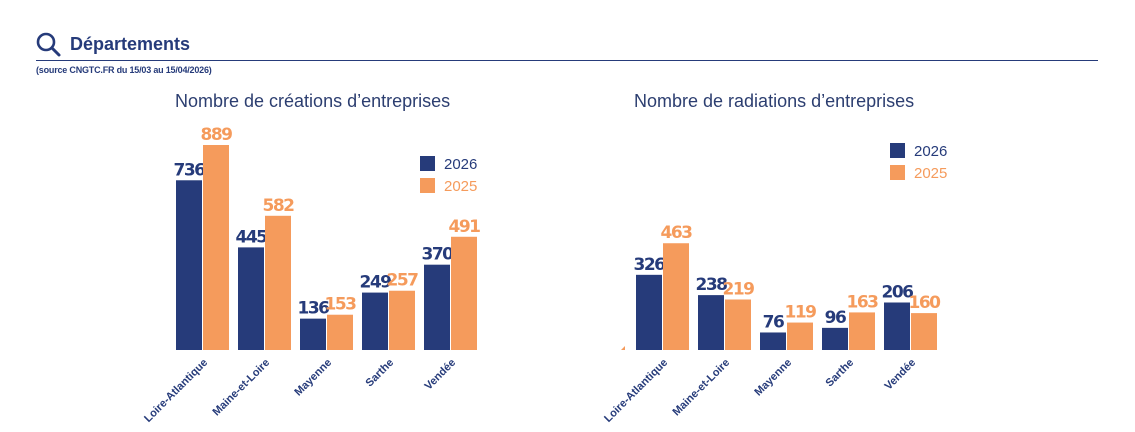 The width and height of the screenshot is (1135, 432). Describe the element at coordinates (677, 233) in the screenshot. I see `data-label: 463` at that location.